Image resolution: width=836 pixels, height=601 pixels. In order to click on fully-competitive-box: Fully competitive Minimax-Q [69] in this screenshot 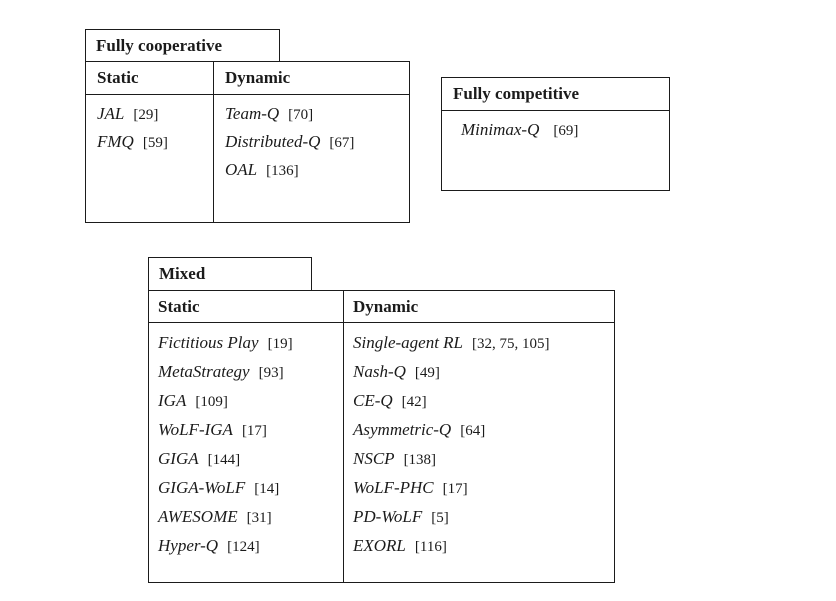, I will do `click(555, 134)`.